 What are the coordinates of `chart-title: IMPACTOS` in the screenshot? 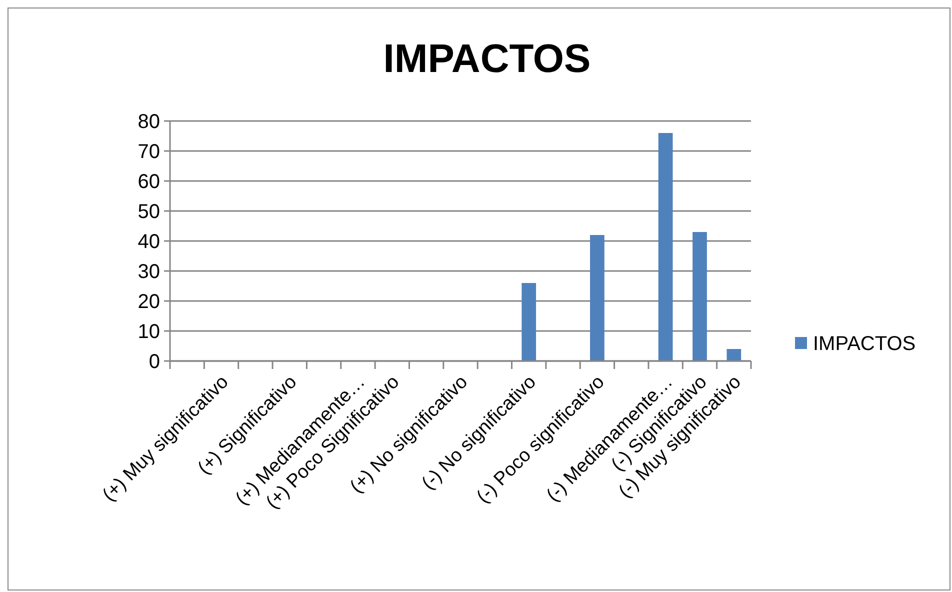 It's located at (487, 59).